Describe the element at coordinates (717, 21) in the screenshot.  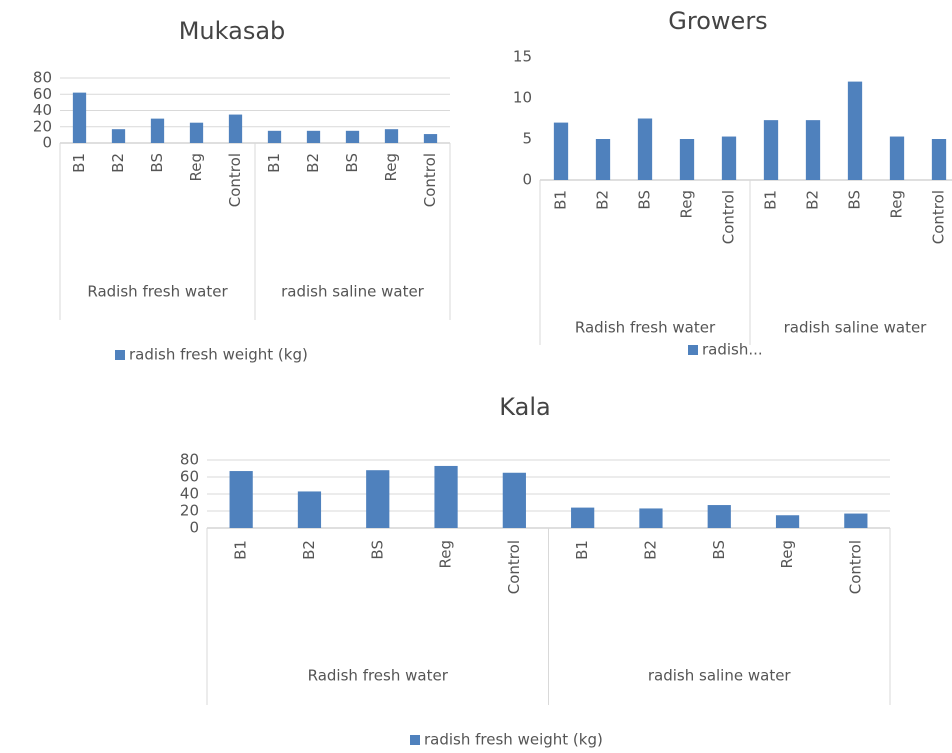
I see `chart-title: Growers` at that location.